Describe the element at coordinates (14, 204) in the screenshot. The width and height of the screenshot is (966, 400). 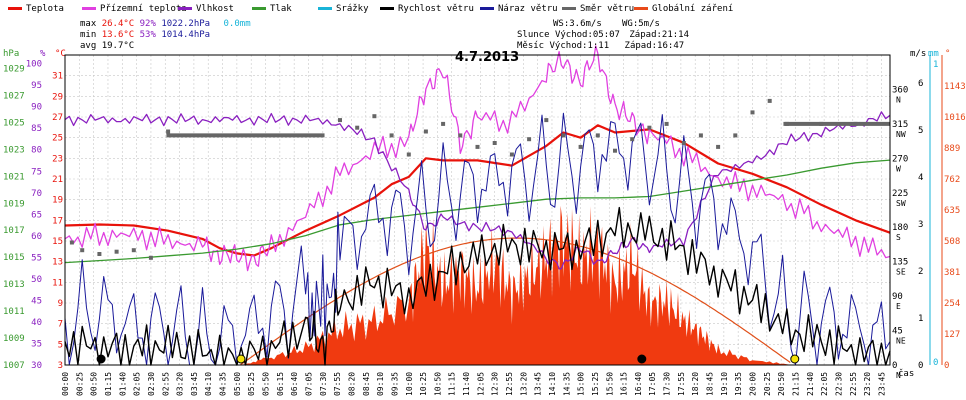
I see `axis-tick-press: 1019` at that location.